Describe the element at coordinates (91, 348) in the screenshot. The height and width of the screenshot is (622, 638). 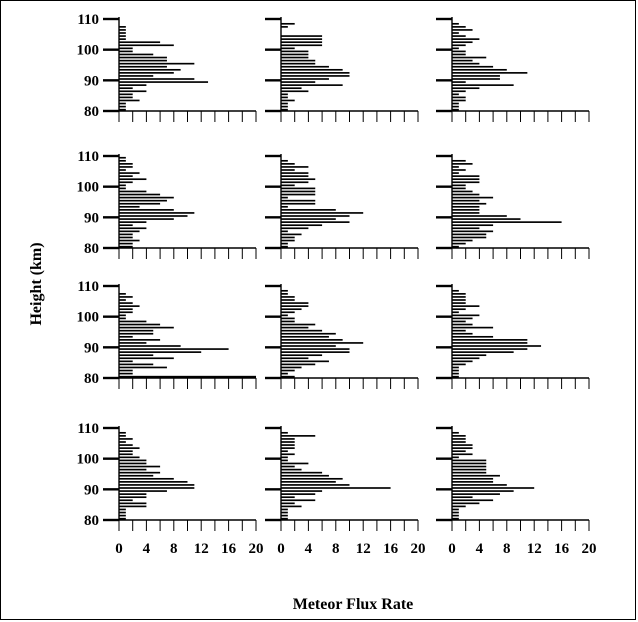
I see `y-tick-label: 90` at that location.